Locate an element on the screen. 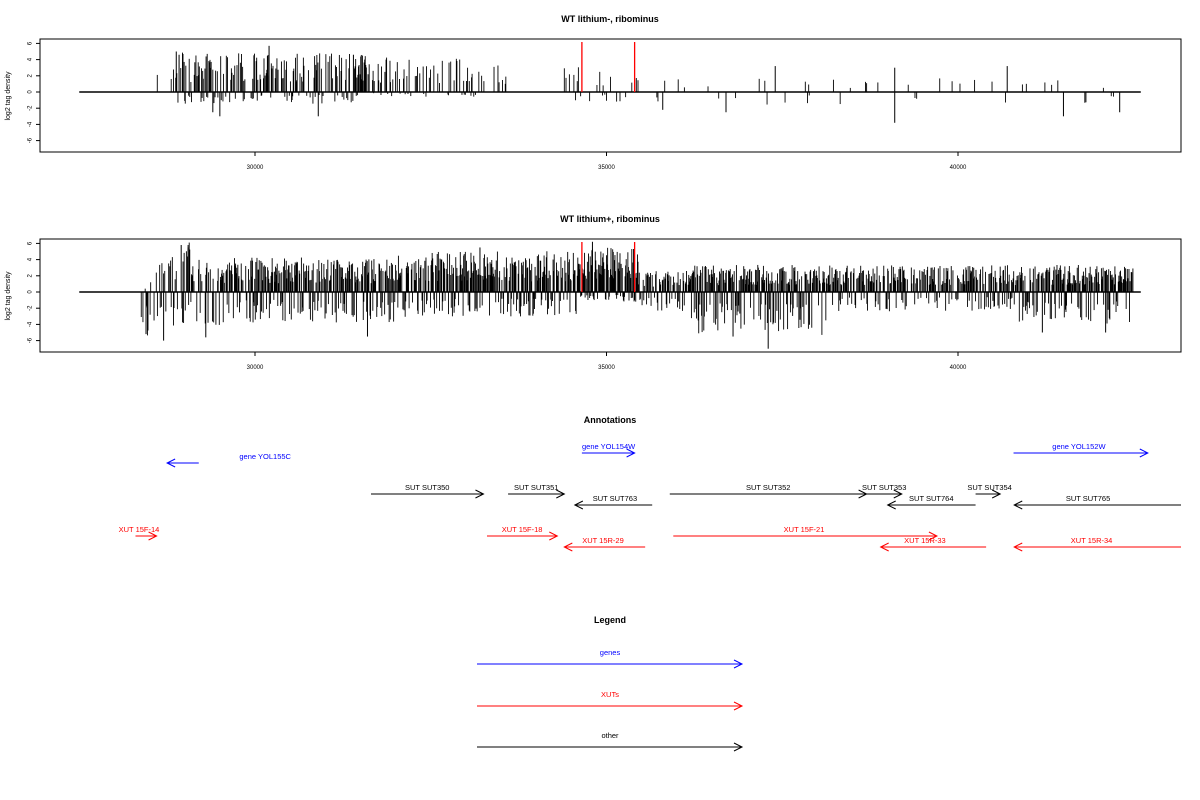 Image resolution: width=1200 pixels, height=800 pixels. legend-item-xuts: XUTs is located at coordinates (610, 700).